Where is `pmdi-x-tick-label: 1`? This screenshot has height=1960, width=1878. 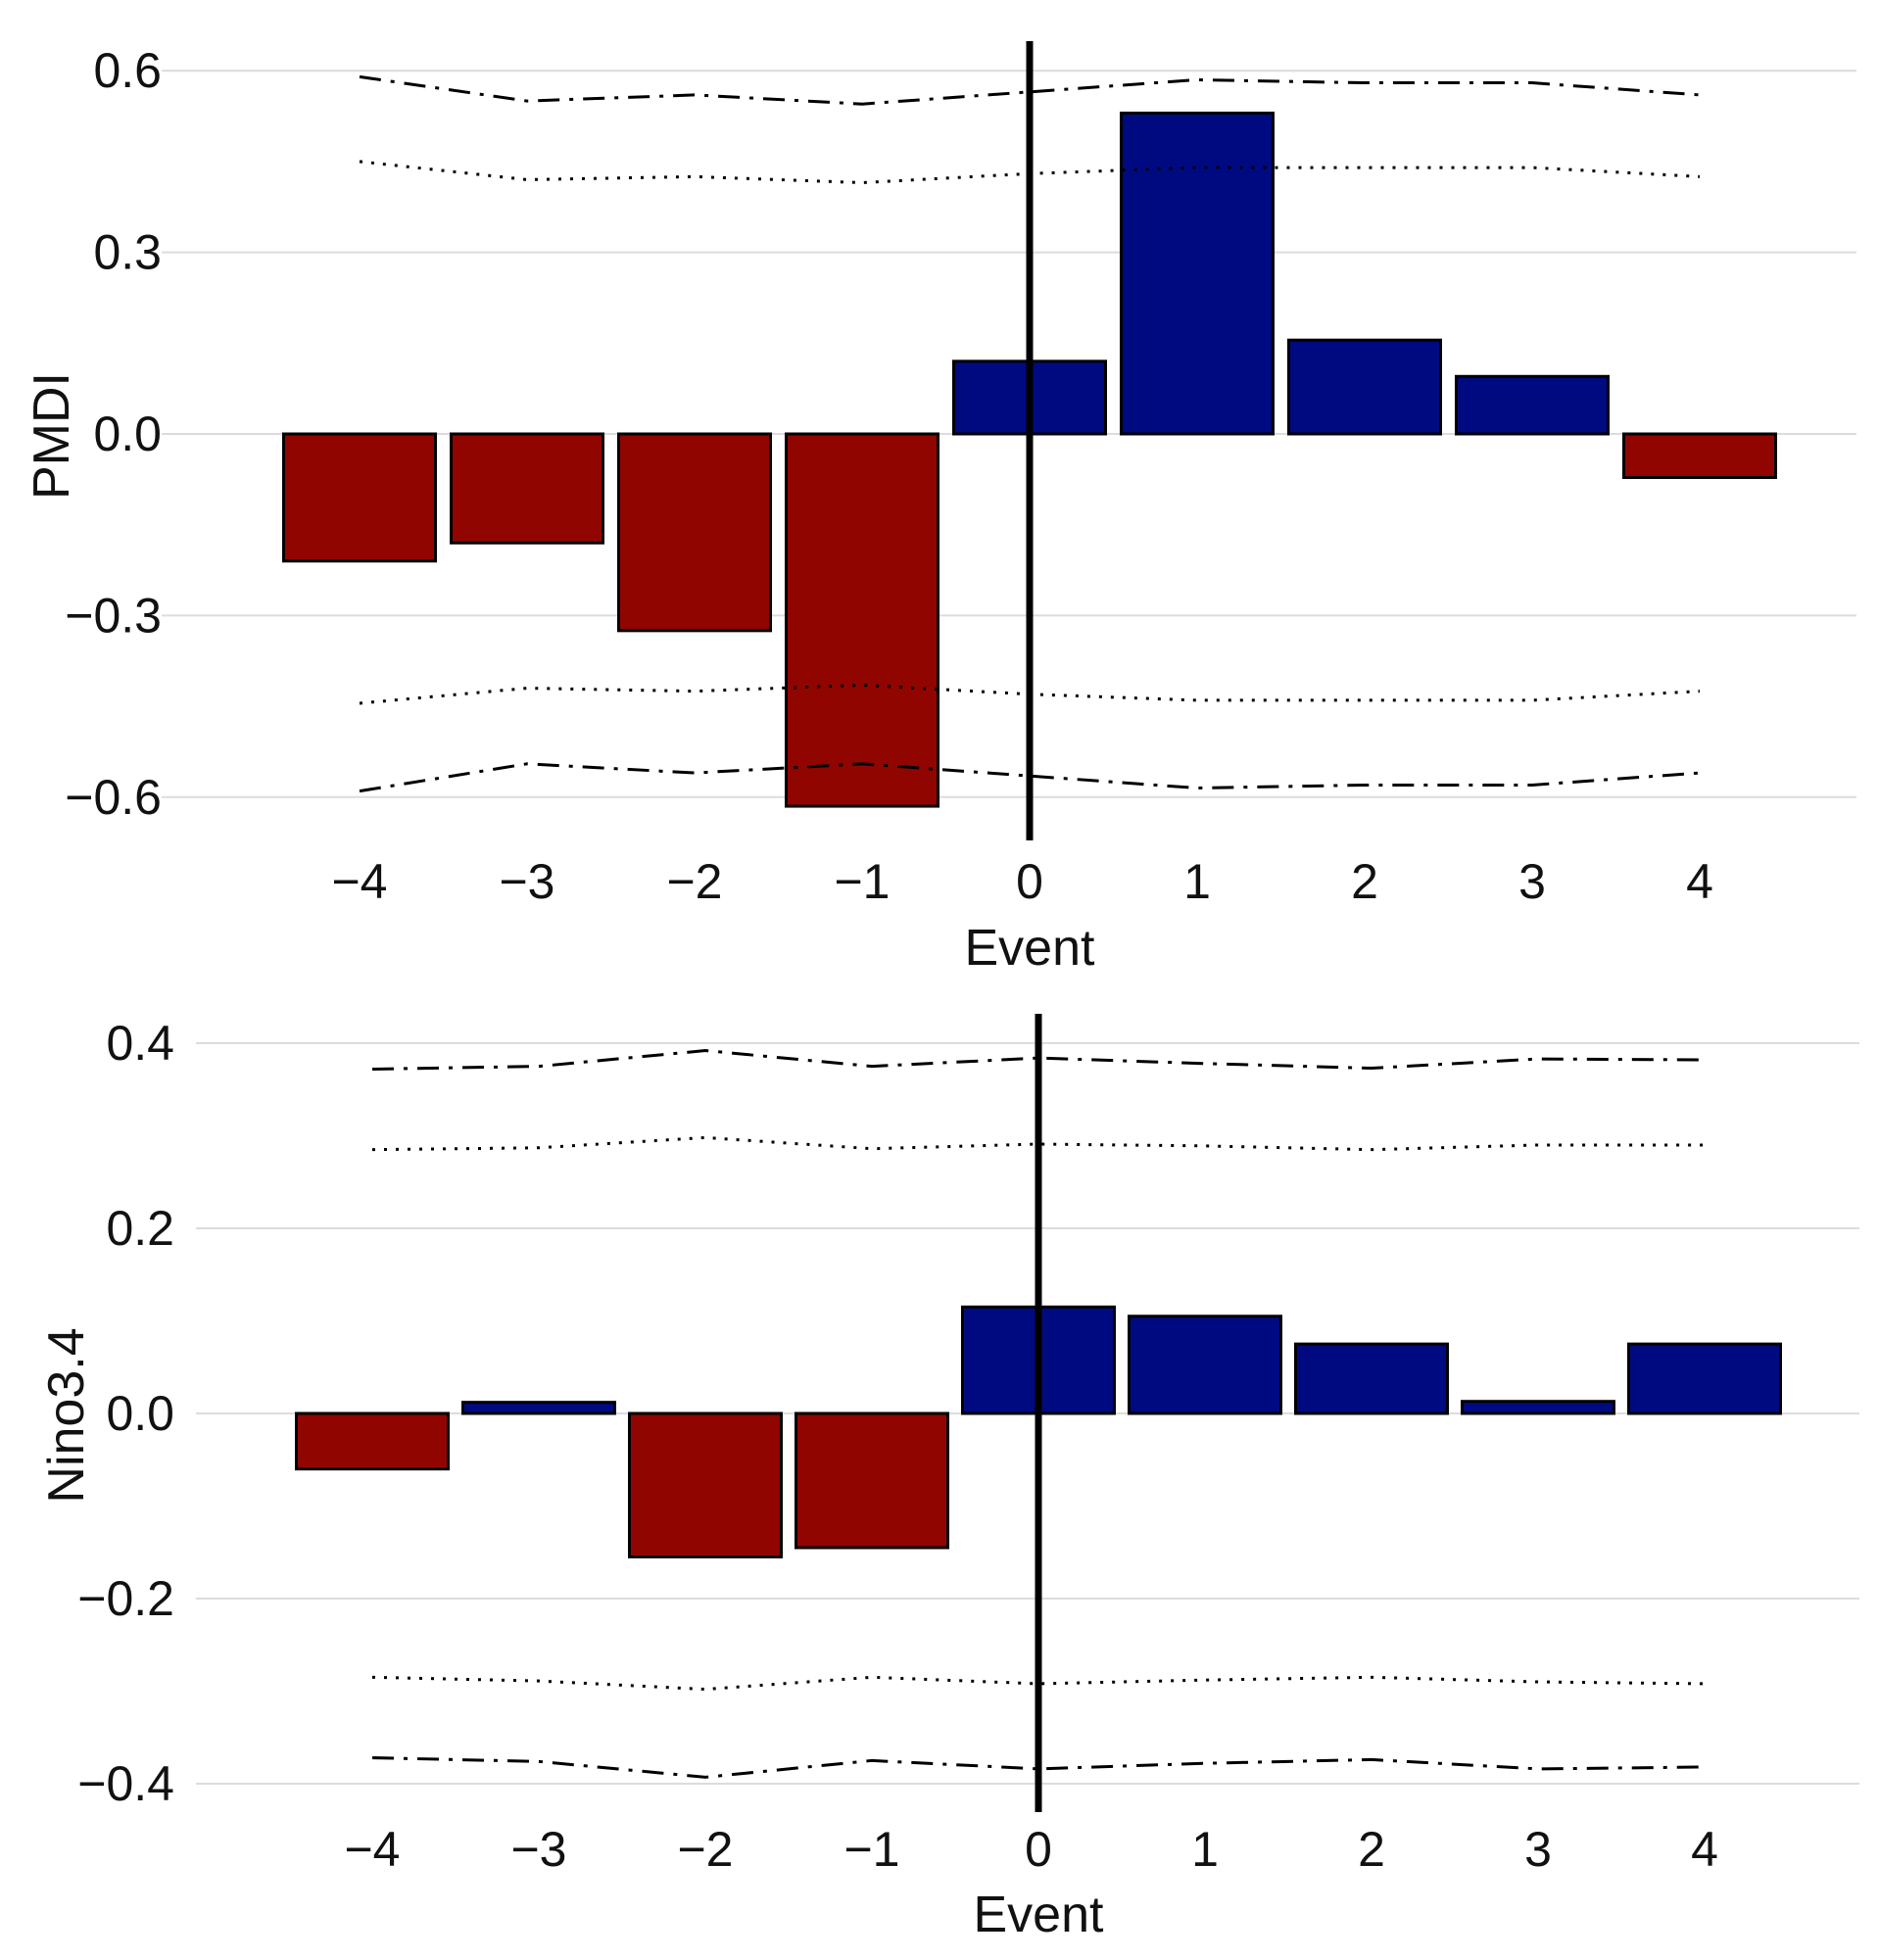 pmdi-x-tick-label: 1 is located at coordinates (1197, 882).